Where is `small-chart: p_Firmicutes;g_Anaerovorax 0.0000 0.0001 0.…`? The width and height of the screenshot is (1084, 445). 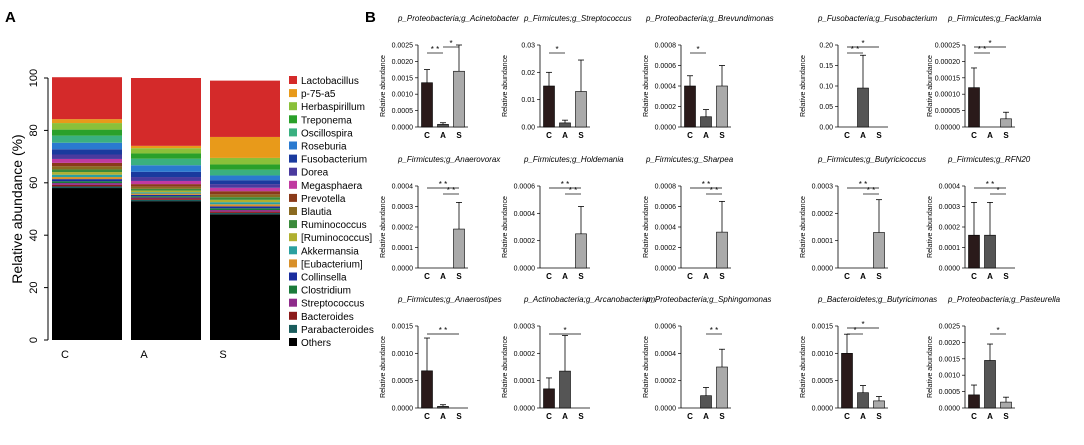 small-chart: p_Firmicutes;g_Anaerovorax 0.0000 0.0001 0.… is located at coordinates (440, 218).